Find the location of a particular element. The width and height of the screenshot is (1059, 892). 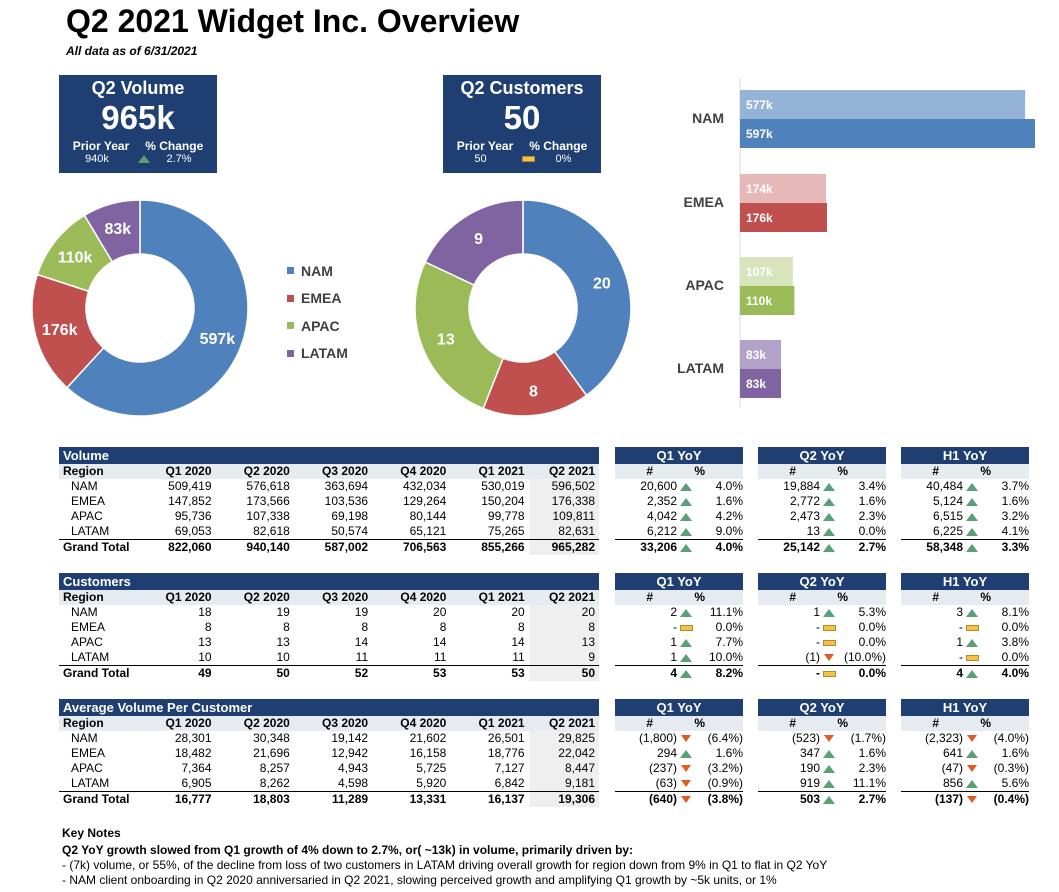

table-title: Volume is located at coordinates (329, 455).